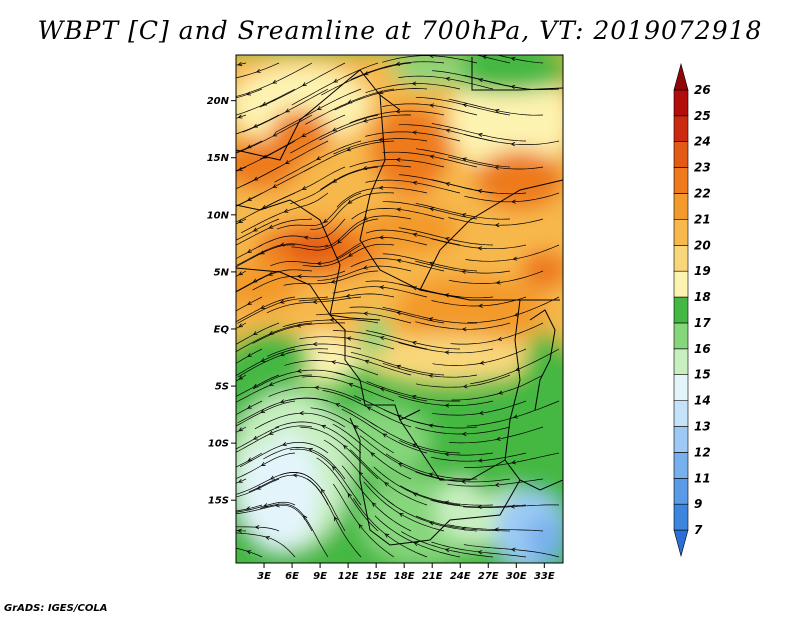 This screenshot has height=618, width=800. What do you see at coordinates (702, 323) in the screenshot?
I see `colorbar-label: 17` at bounding box center [702, 323].